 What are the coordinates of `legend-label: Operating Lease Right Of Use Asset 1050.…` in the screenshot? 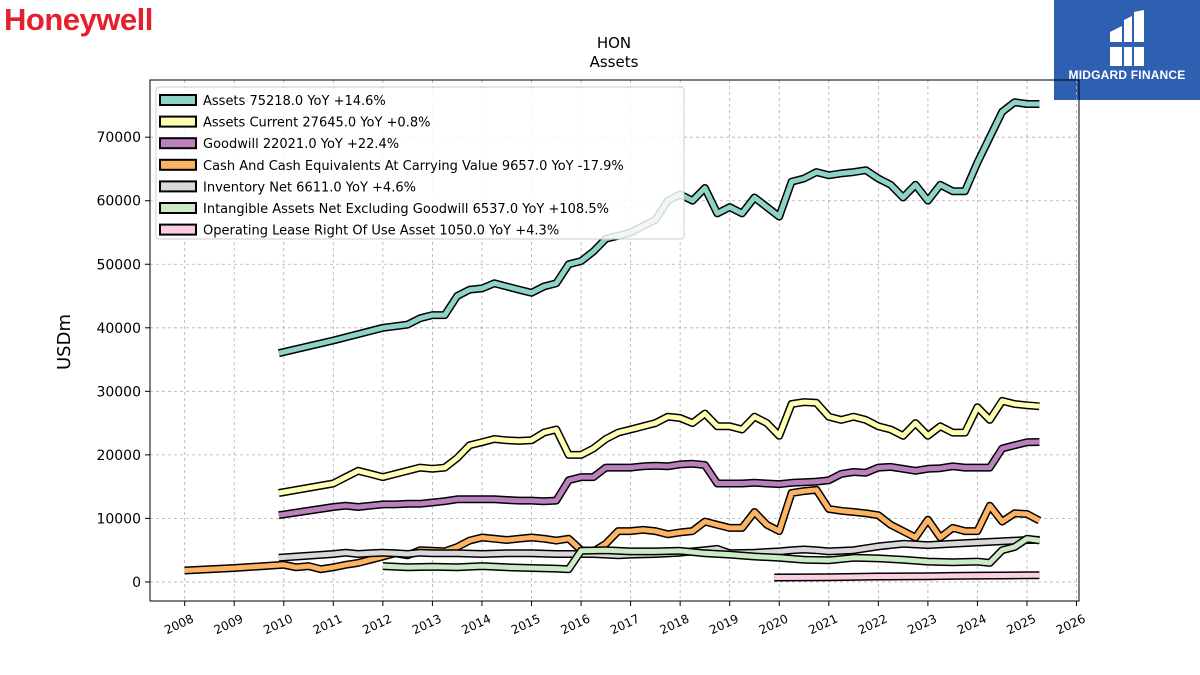 It's located at (381, 231).